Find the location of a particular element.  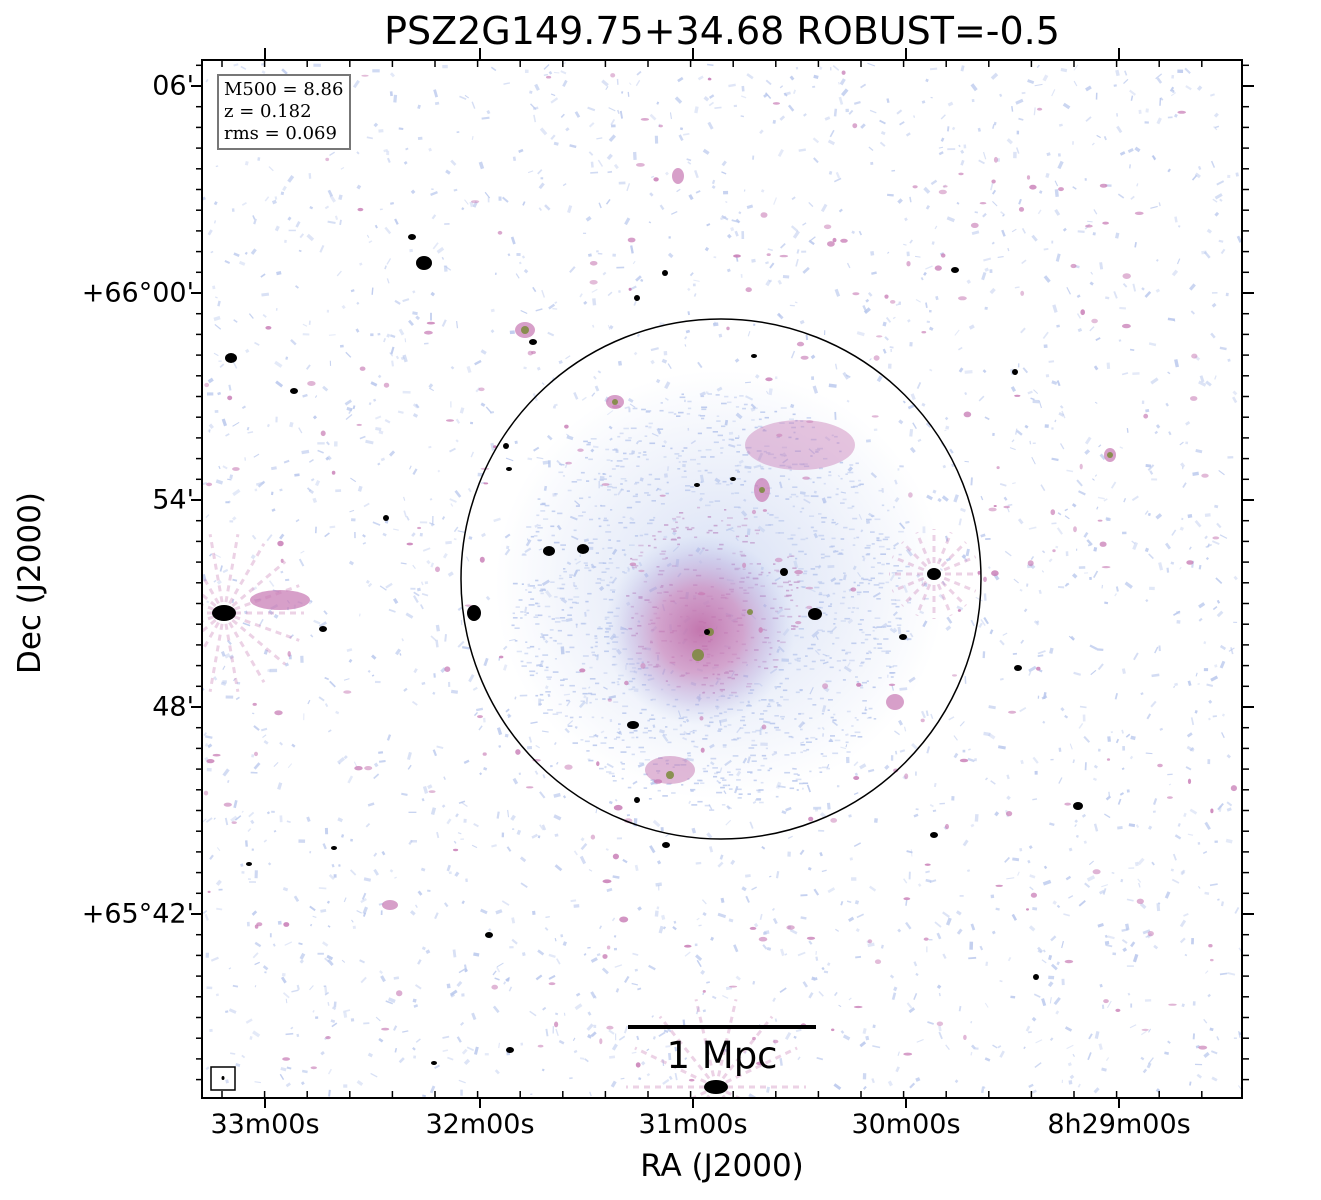

diffuse-patch-south is located at coordinates (670, 770).